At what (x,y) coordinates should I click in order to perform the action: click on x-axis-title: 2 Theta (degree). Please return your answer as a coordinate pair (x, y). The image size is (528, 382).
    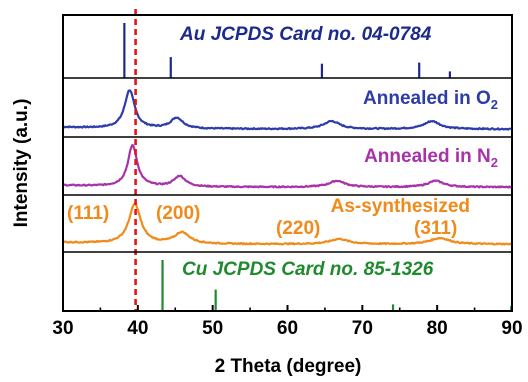
    Looking at the image, I should click on (288, 366).